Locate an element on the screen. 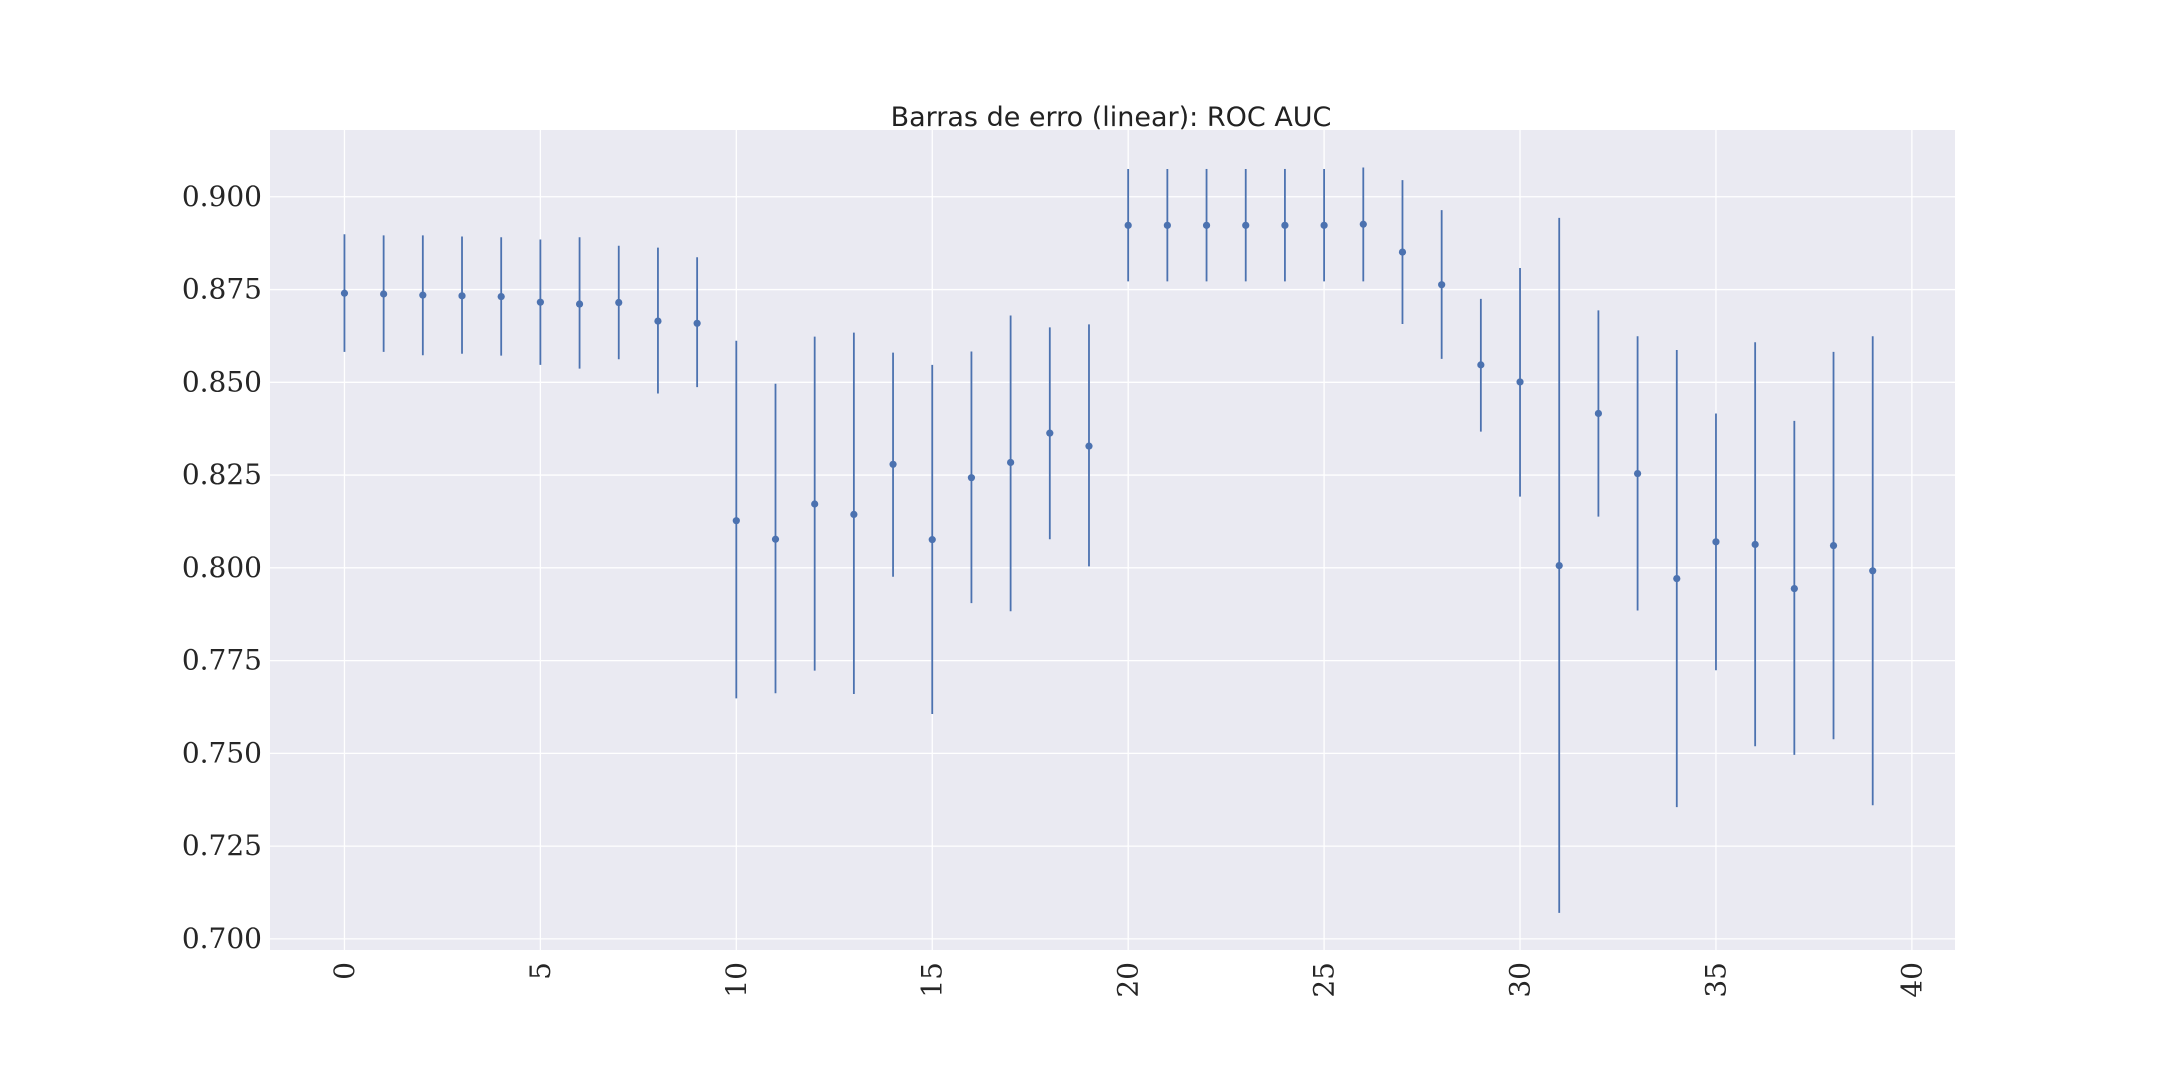 The width and height of the screenshot is (2160, 1080). x-tick-label: 20 is located at coordinates (1128, 980).